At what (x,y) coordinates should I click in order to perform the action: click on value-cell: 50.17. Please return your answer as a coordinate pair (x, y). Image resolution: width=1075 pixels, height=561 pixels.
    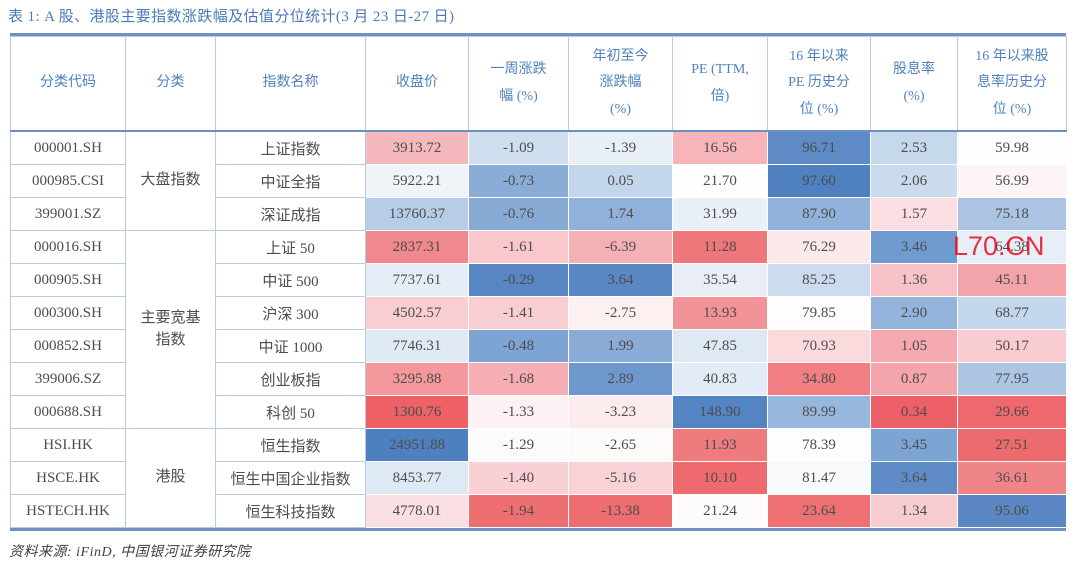
    Looking at the image, I should click on (1012, 346).